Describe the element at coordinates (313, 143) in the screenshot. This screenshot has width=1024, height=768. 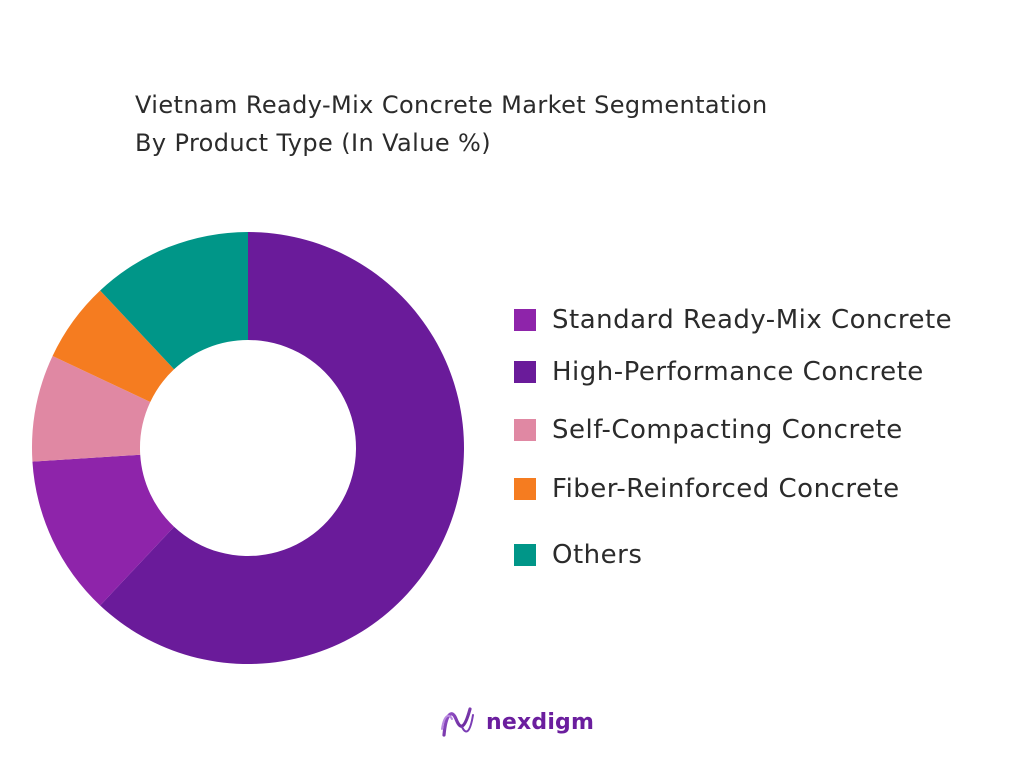
I see `chart-title-line-2: By Product Type (In Value %)` at that location.